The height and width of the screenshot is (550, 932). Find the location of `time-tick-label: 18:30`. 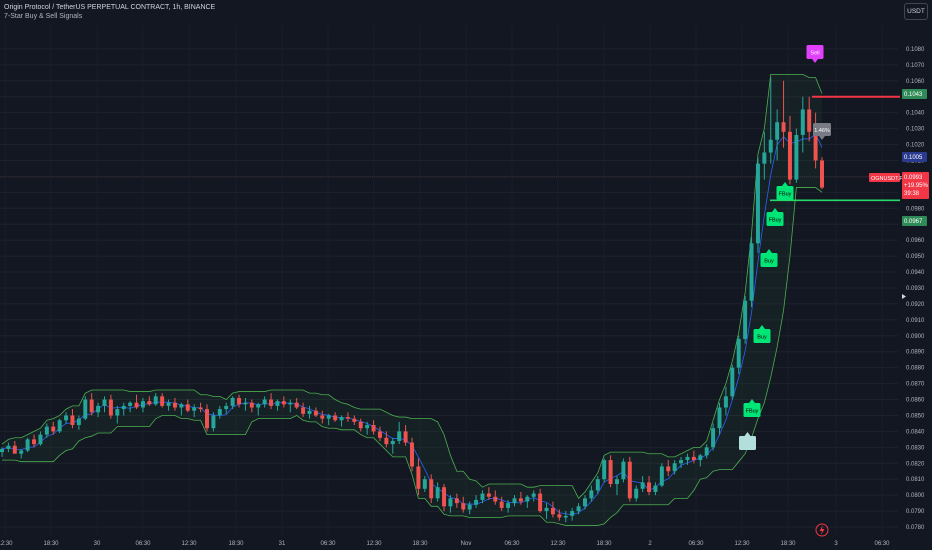

time-tick-label: 18:30 is located at coordinates (788, 544).